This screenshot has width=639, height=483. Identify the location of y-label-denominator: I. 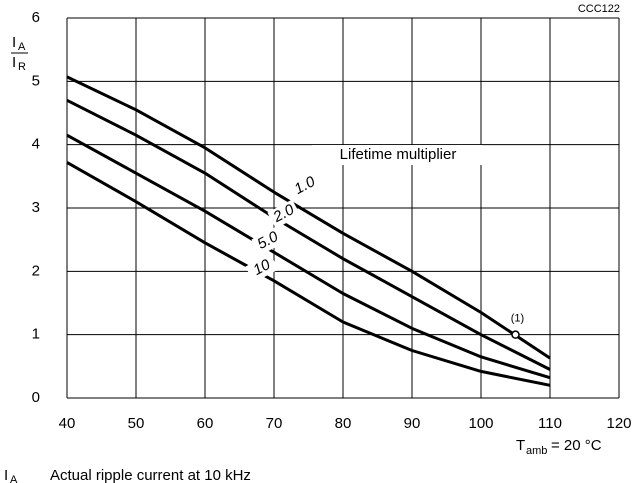
(14, 62).